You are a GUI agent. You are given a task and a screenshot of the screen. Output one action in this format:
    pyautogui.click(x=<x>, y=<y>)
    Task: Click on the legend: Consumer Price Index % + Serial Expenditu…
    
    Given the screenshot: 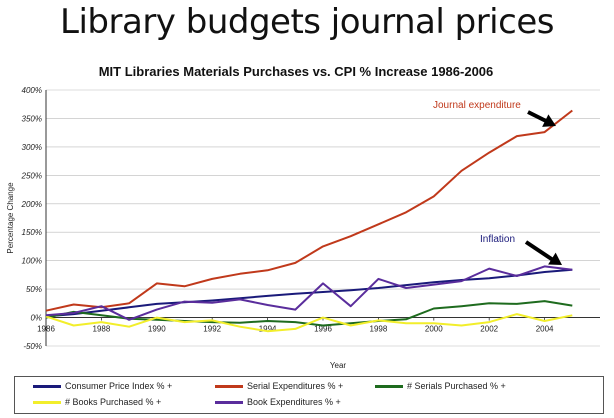 What is the action you would take?
    pyautogui.click(x=309, y=395)
    